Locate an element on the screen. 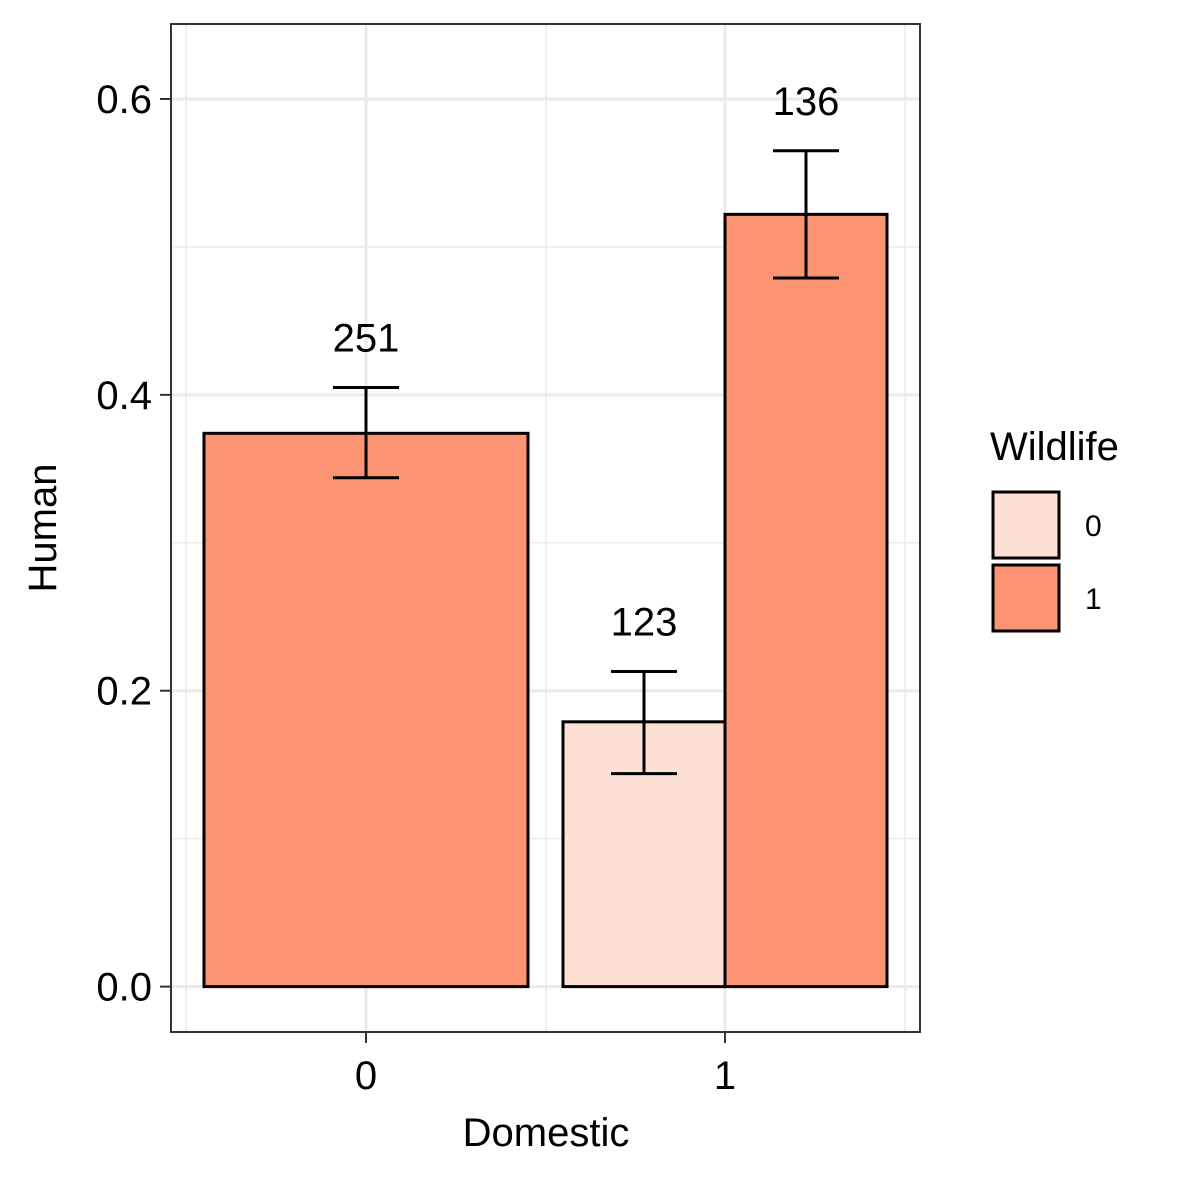  legend-item: 1 is located at coordinates (1046, 598).